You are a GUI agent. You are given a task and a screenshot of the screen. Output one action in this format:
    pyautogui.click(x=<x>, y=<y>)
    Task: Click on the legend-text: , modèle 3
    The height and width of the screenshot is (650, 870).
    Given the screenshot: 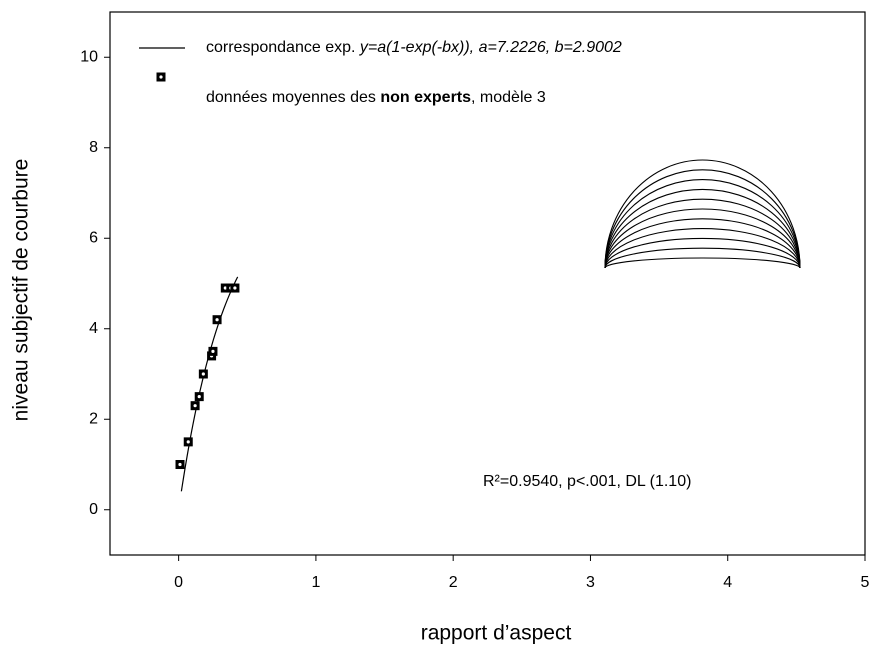 What is the action you would take?
    pyautogui.click(x=508, y=97)
    